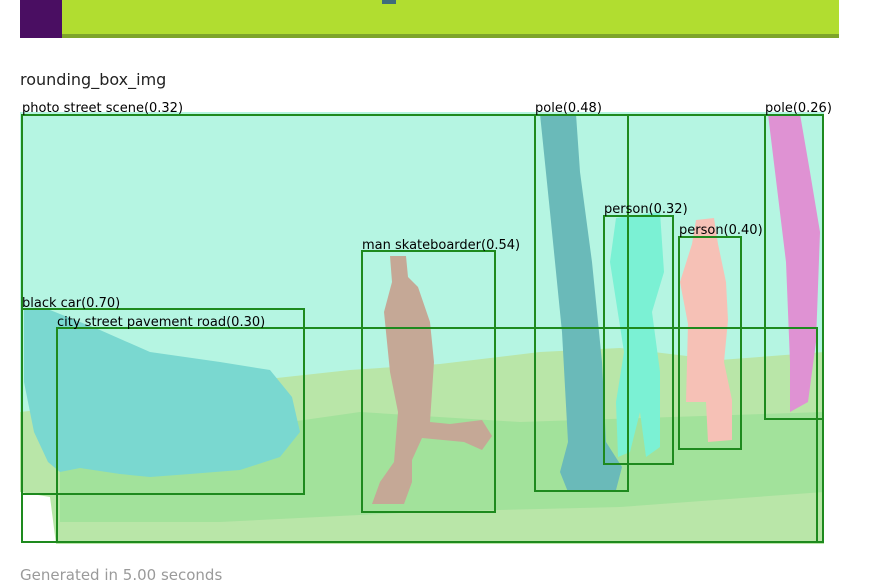 This screenshot has width=876, height=587. What do you see at coordinates (721, 230) in the screenshot?
I see `detection-label-person-right: person(0.40)` at bounding box center [721, 230].